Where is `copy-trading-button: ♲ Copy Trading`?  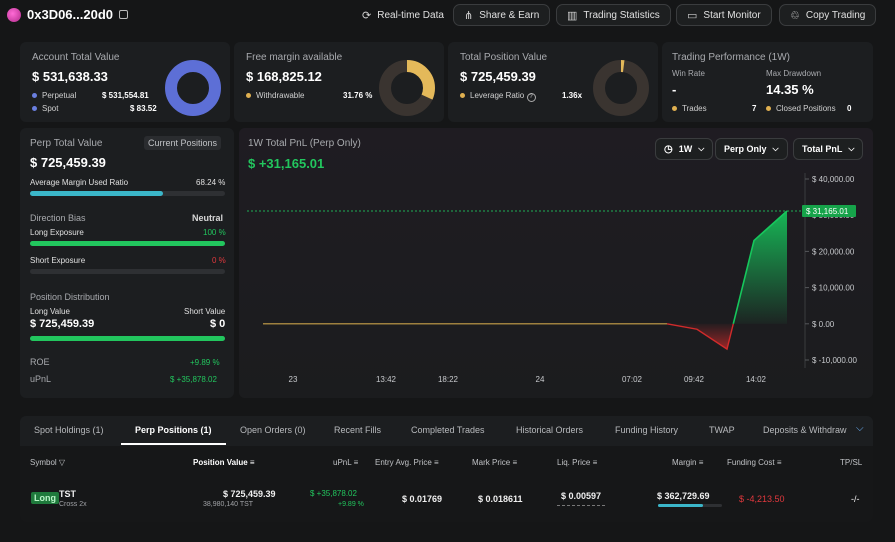
copy-trading-button: ♲ Copy Trading is located at coordinates (828, 15).